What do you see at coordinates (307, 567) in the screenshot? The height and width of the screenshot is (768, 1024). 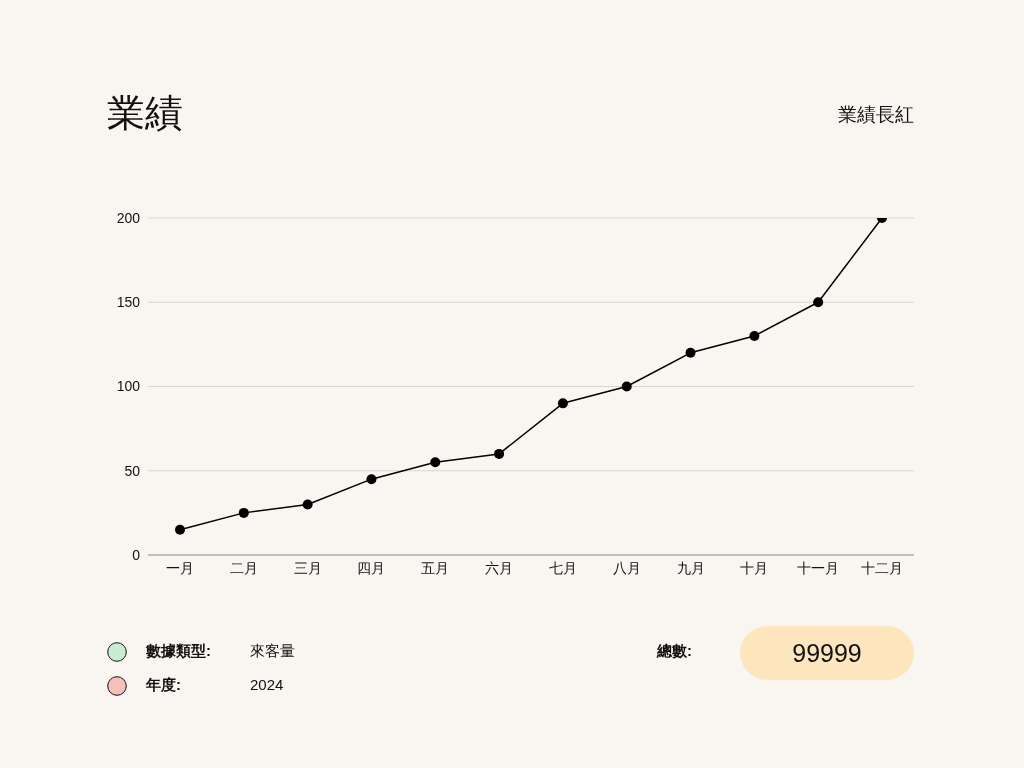 I see `x-tick-label: 三月` at bounding box center [307, 567].